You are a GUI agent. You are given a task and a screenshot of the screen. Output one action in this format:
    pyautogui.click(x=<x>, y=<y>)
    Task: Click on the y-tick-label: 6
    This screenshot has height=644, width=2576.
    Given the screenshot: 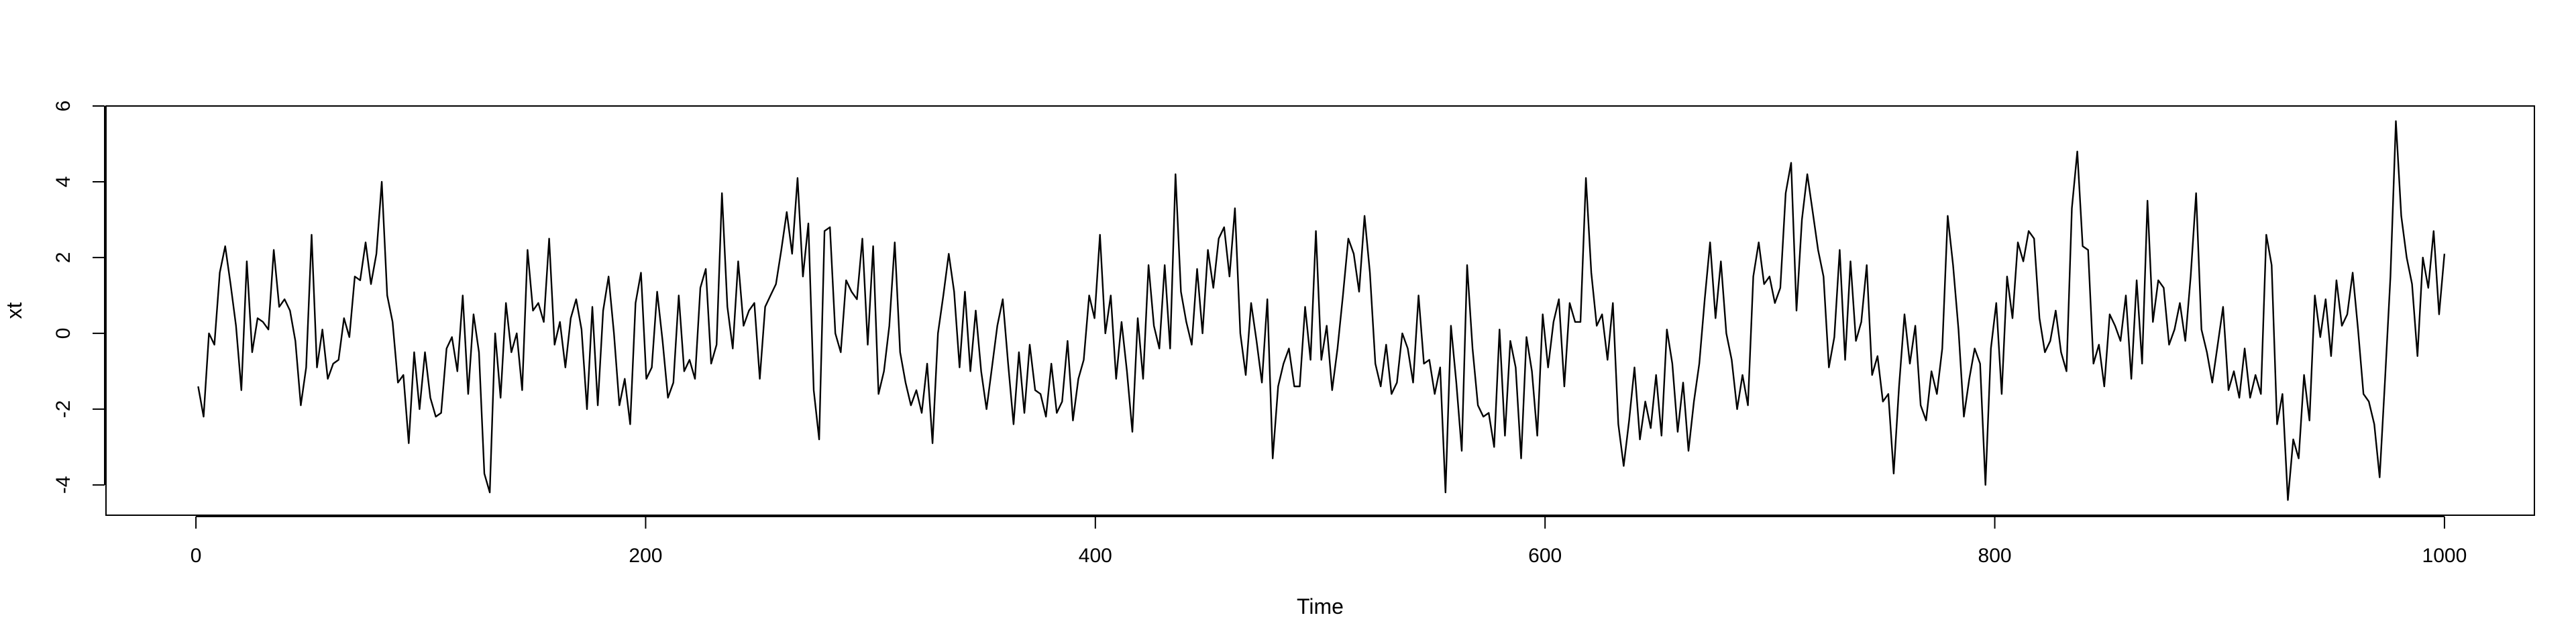 What is the action you would take?
    pyautogui.click(x=63, y=106)
    